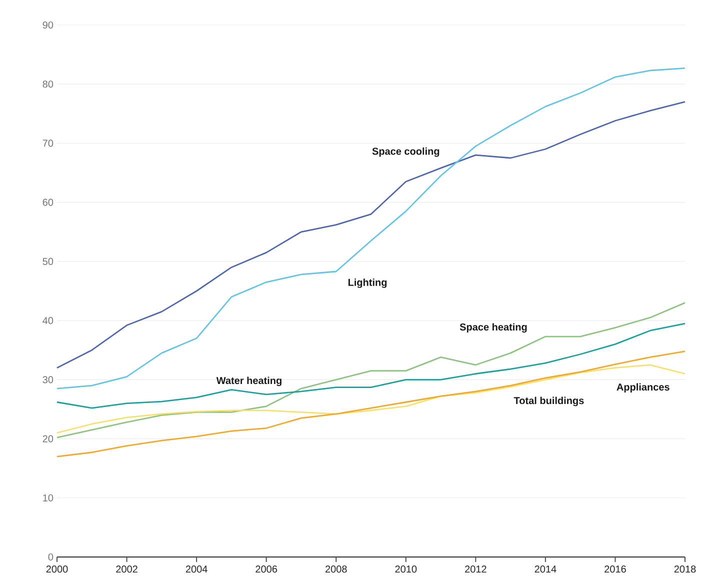 The image size is (703, 581). Describe the element at coordinates (48, 380) in the screenshot. I see `y-tick-label: 30` at that location.